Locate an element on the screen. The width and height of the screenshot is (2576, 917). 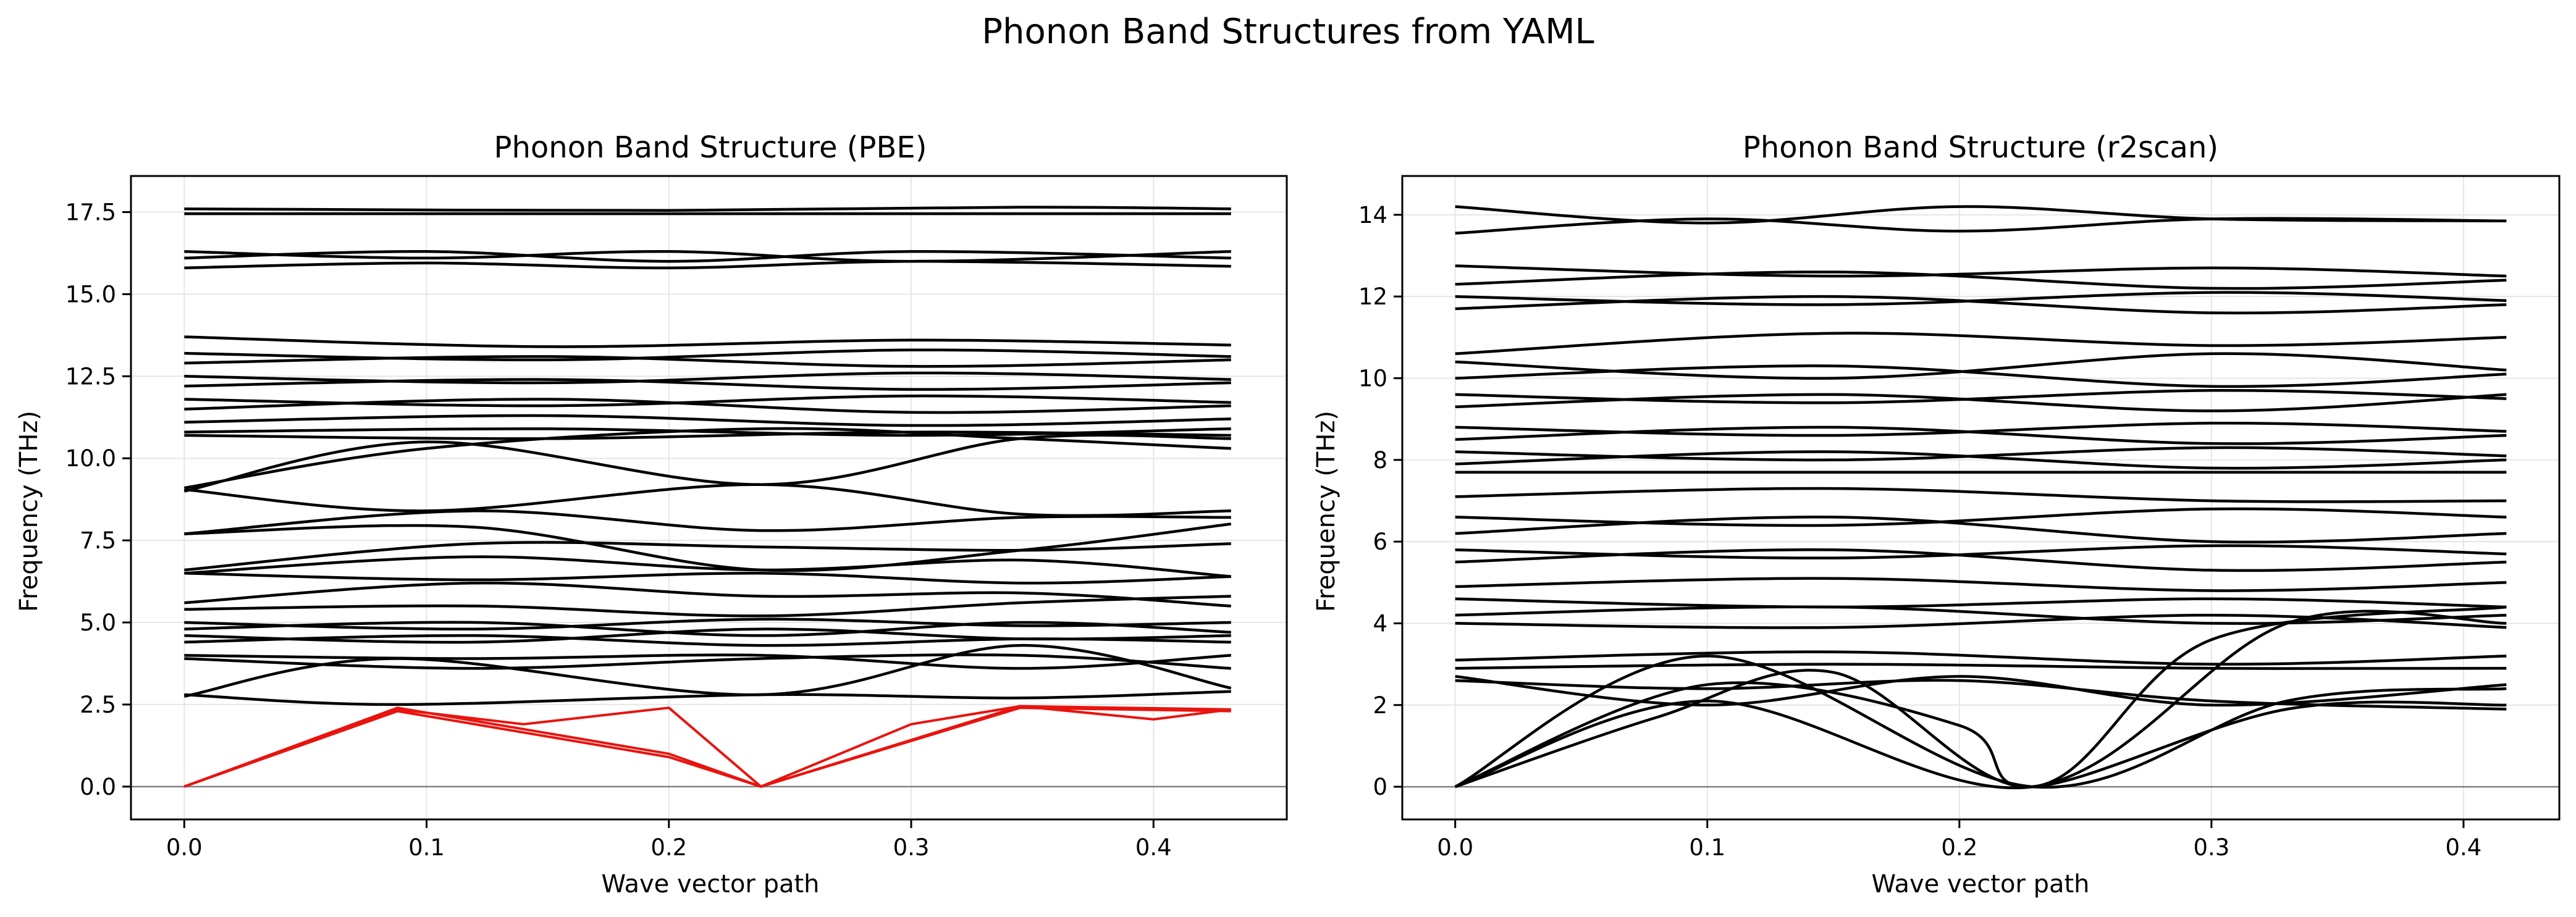
y-tick-label: 12.5 is located at coordinates (90, 377).